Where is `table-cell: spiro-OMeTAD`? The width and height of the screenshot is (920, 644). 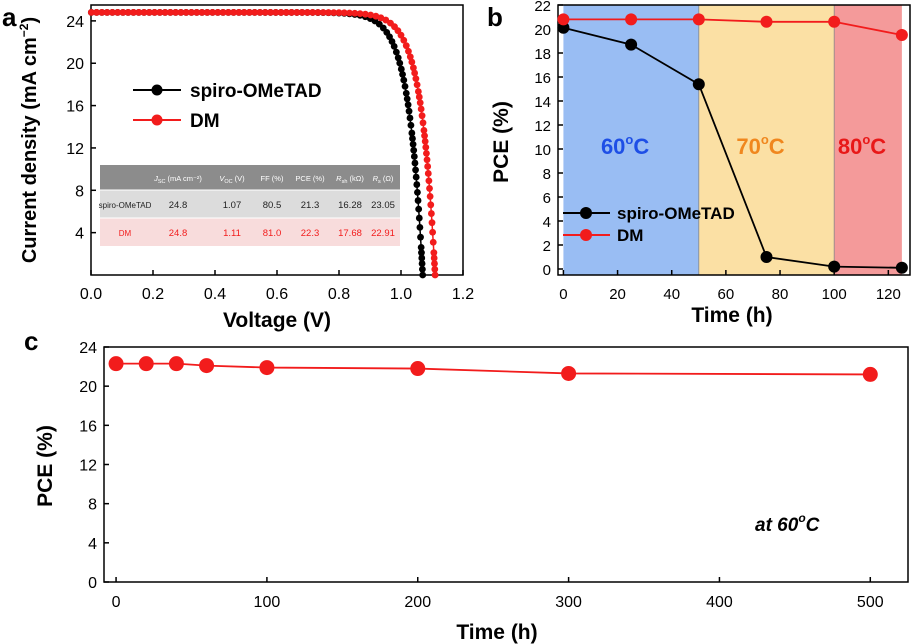
table-cell: spiro-OMeTAD is located at coordinates (125, 205).